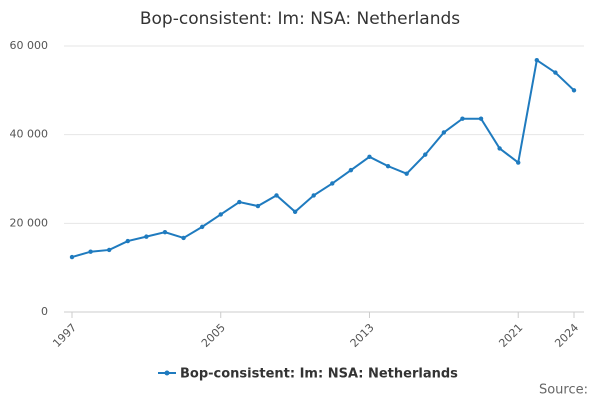  I want to click on legend-marker, so click(167, 373).